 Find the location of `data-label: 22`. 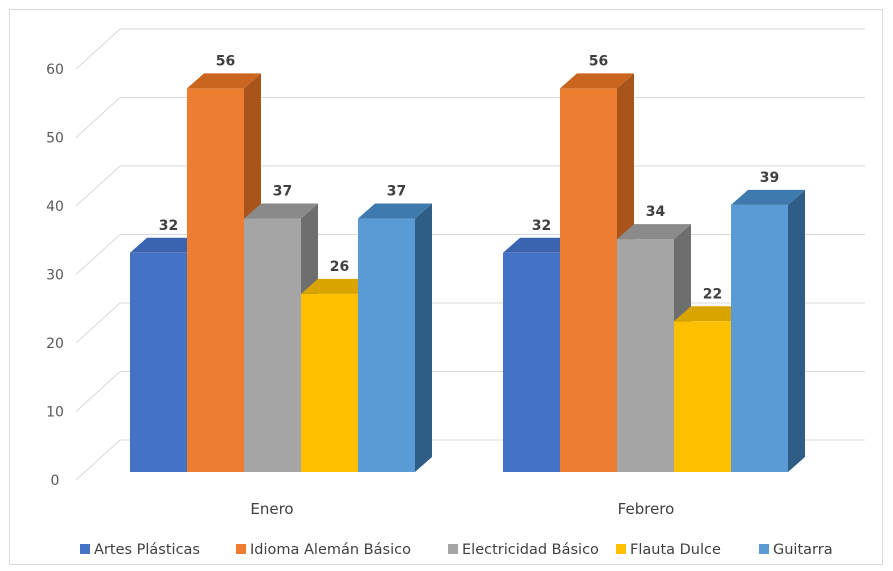

data-label: 22 is located at coordinates (712, 294).